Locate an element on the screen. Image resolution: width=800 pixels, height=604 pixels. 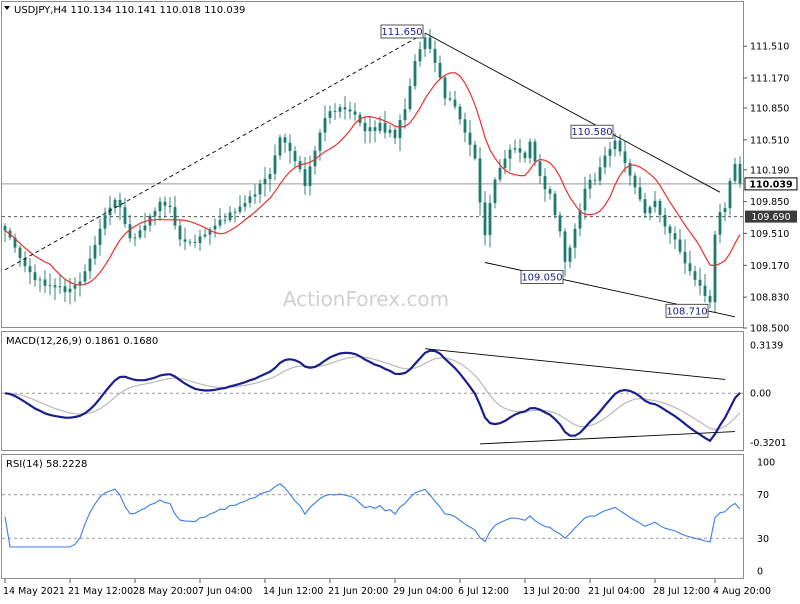
dropdown-triangle-icon is located at coordinates (7, 8).